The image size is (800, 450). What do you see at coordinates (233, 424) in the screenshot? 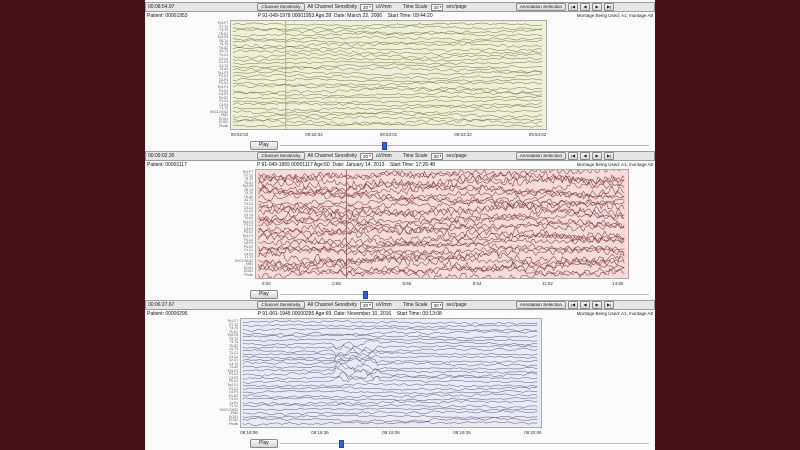
I see `channel-label: Photic` at bounding box center [233, 424].